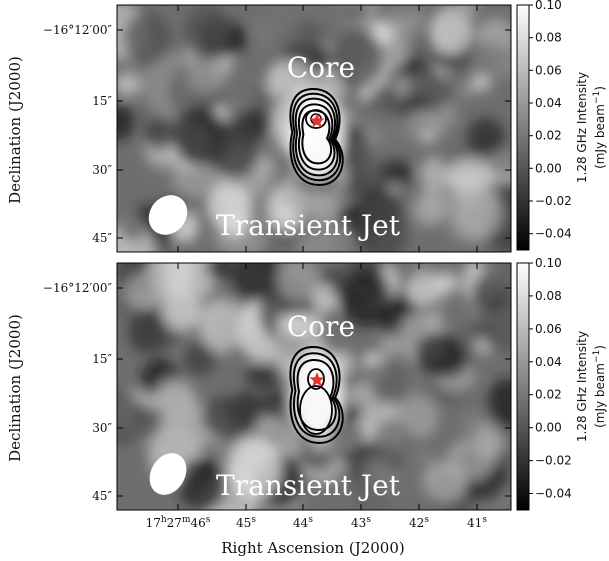 The height and width of the screenshot is (561, 609). I want to click on x-tick-label: 41s, so click(477, 522).